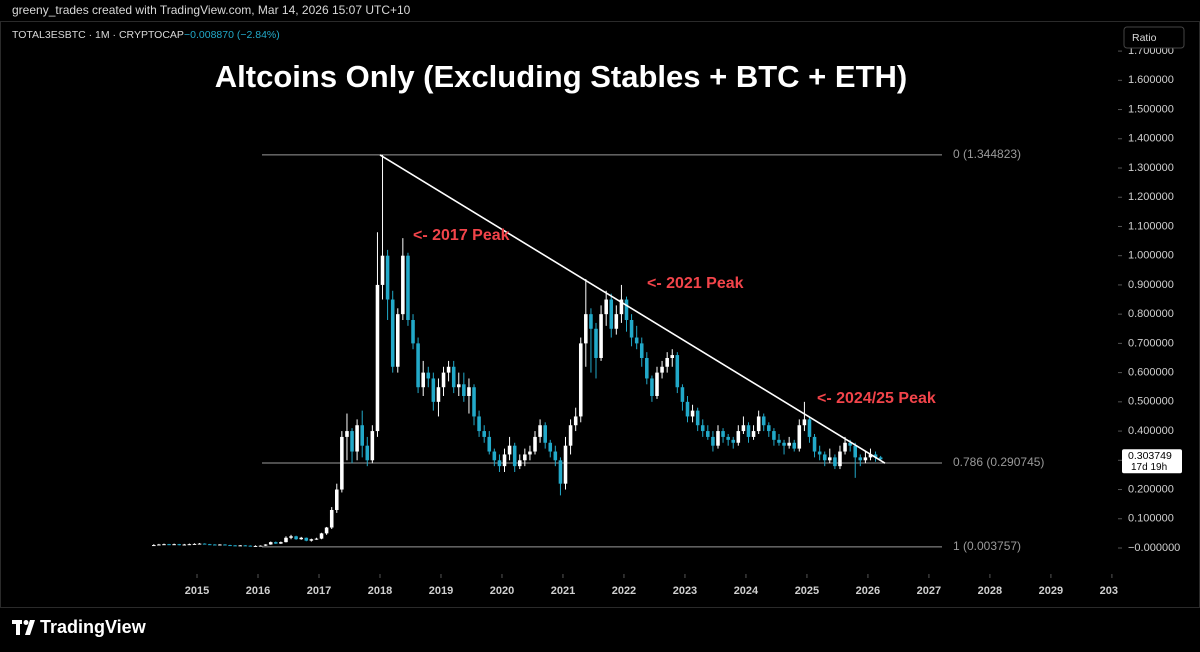 This screenshot has width=1200, height=652. What do you see at coordinates (1151, 256) in the screenshot?
I see `y-tick-label: 1.000000` at bounding box center [1151, 256].